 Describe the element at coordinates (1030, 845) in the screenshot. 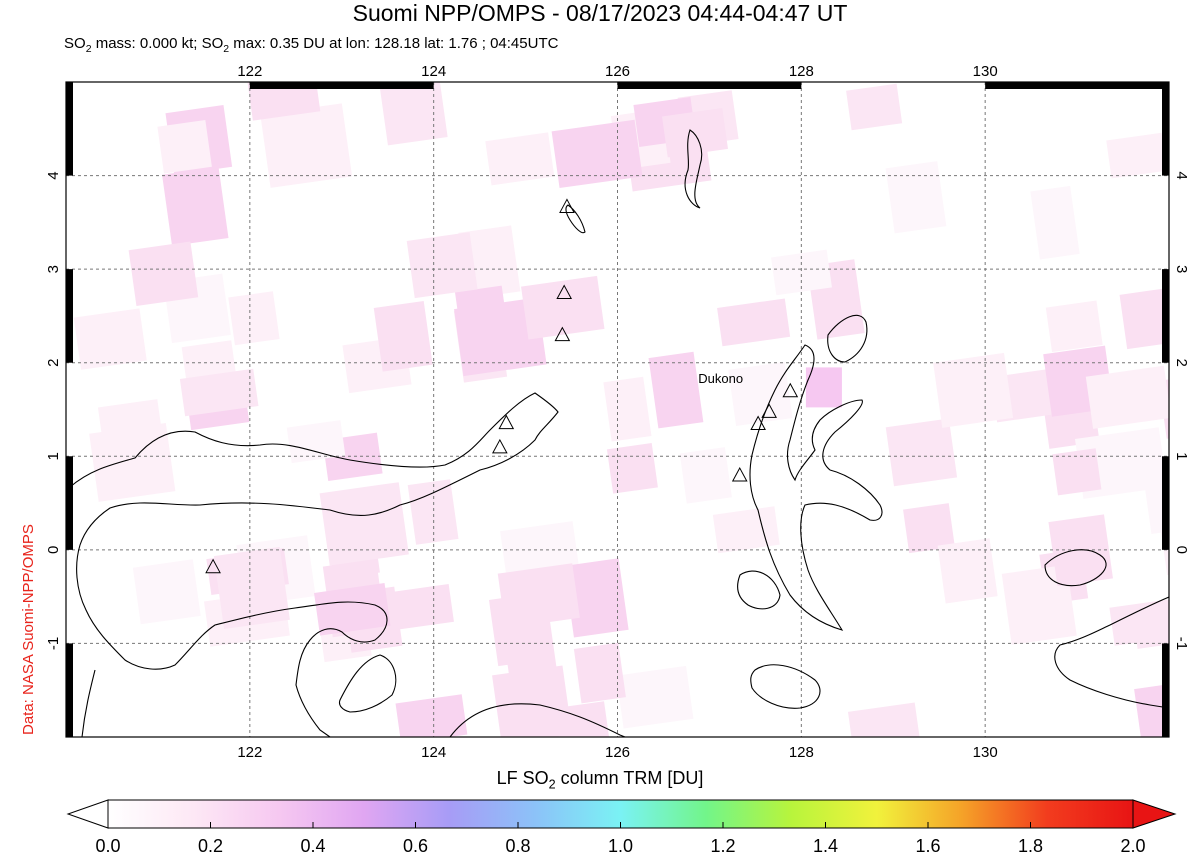

I see `colorbar-tick-label: 1.8` at that location.